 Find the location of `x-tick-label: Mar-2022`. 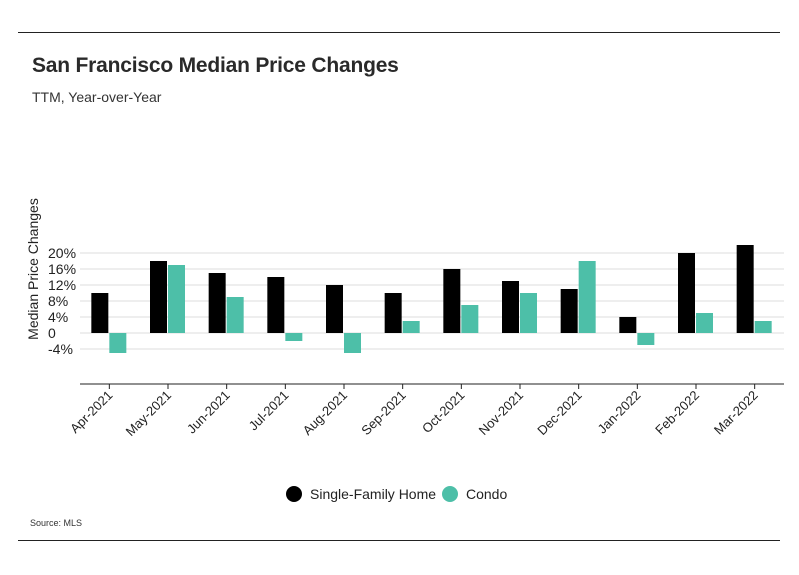

x-tick-label: Mar-2022 is located at coordinates (736, 413).